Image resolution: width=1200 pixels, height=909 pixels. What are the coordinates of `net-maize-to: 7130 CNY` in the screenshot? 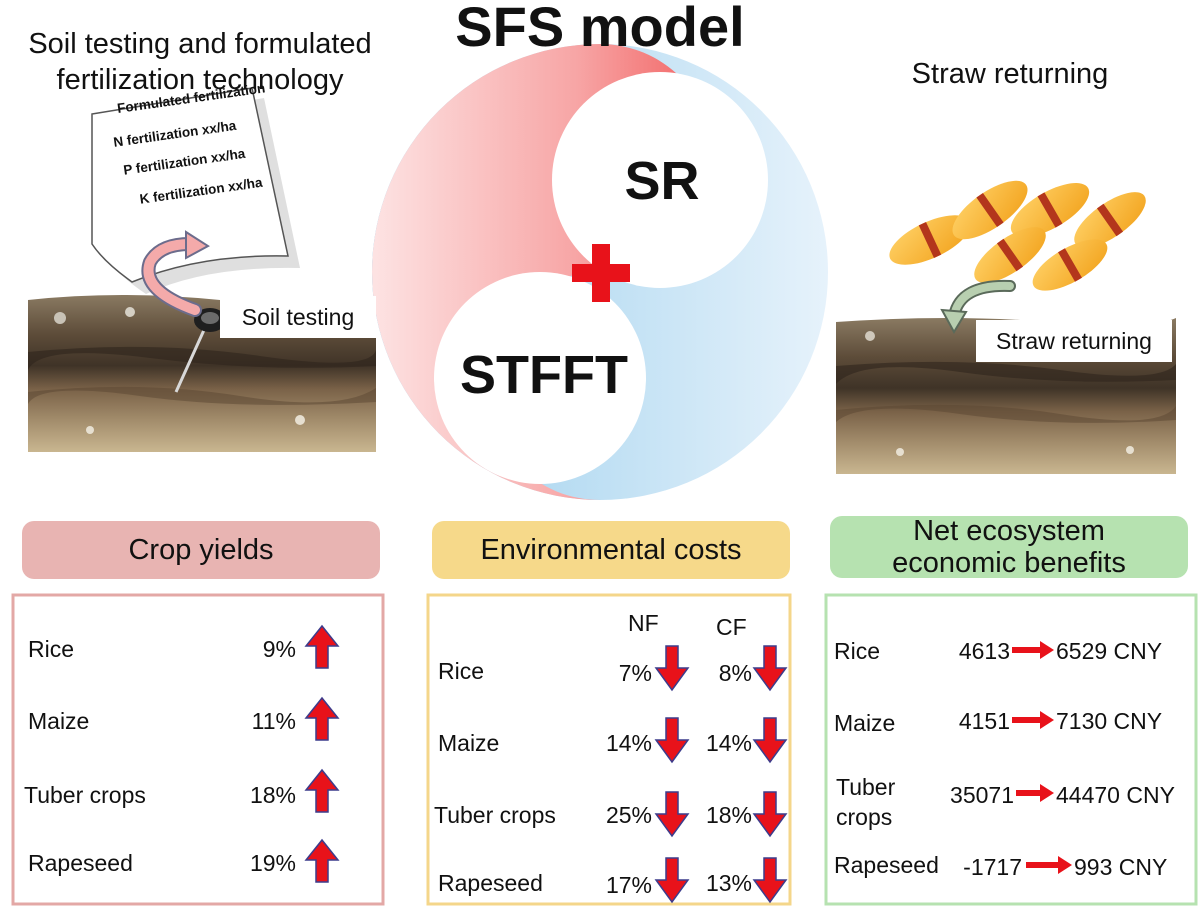 It's located at (1109, 721).